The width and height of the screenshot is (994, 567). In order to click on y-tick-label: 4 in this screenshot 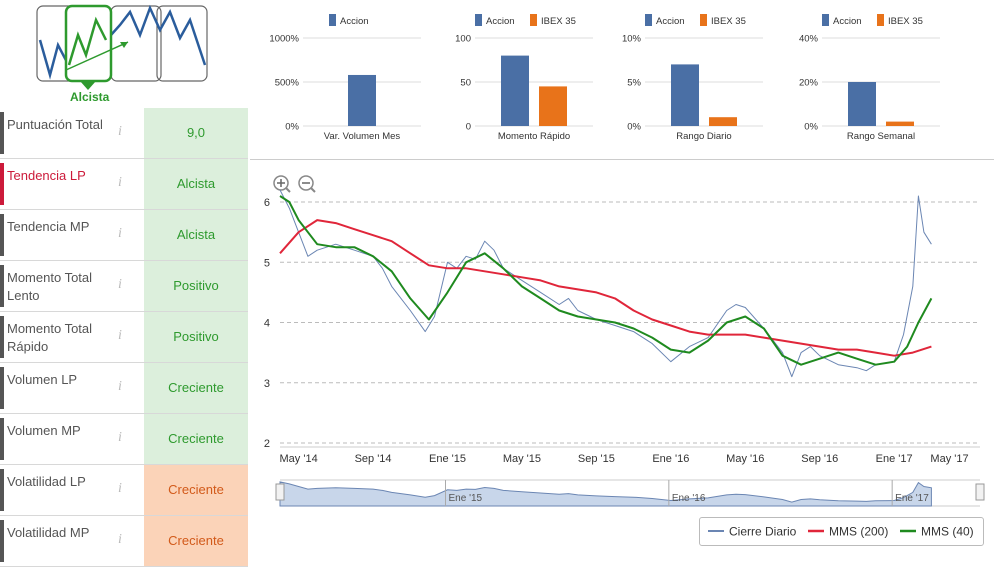, I will do `click(267, 324)`.